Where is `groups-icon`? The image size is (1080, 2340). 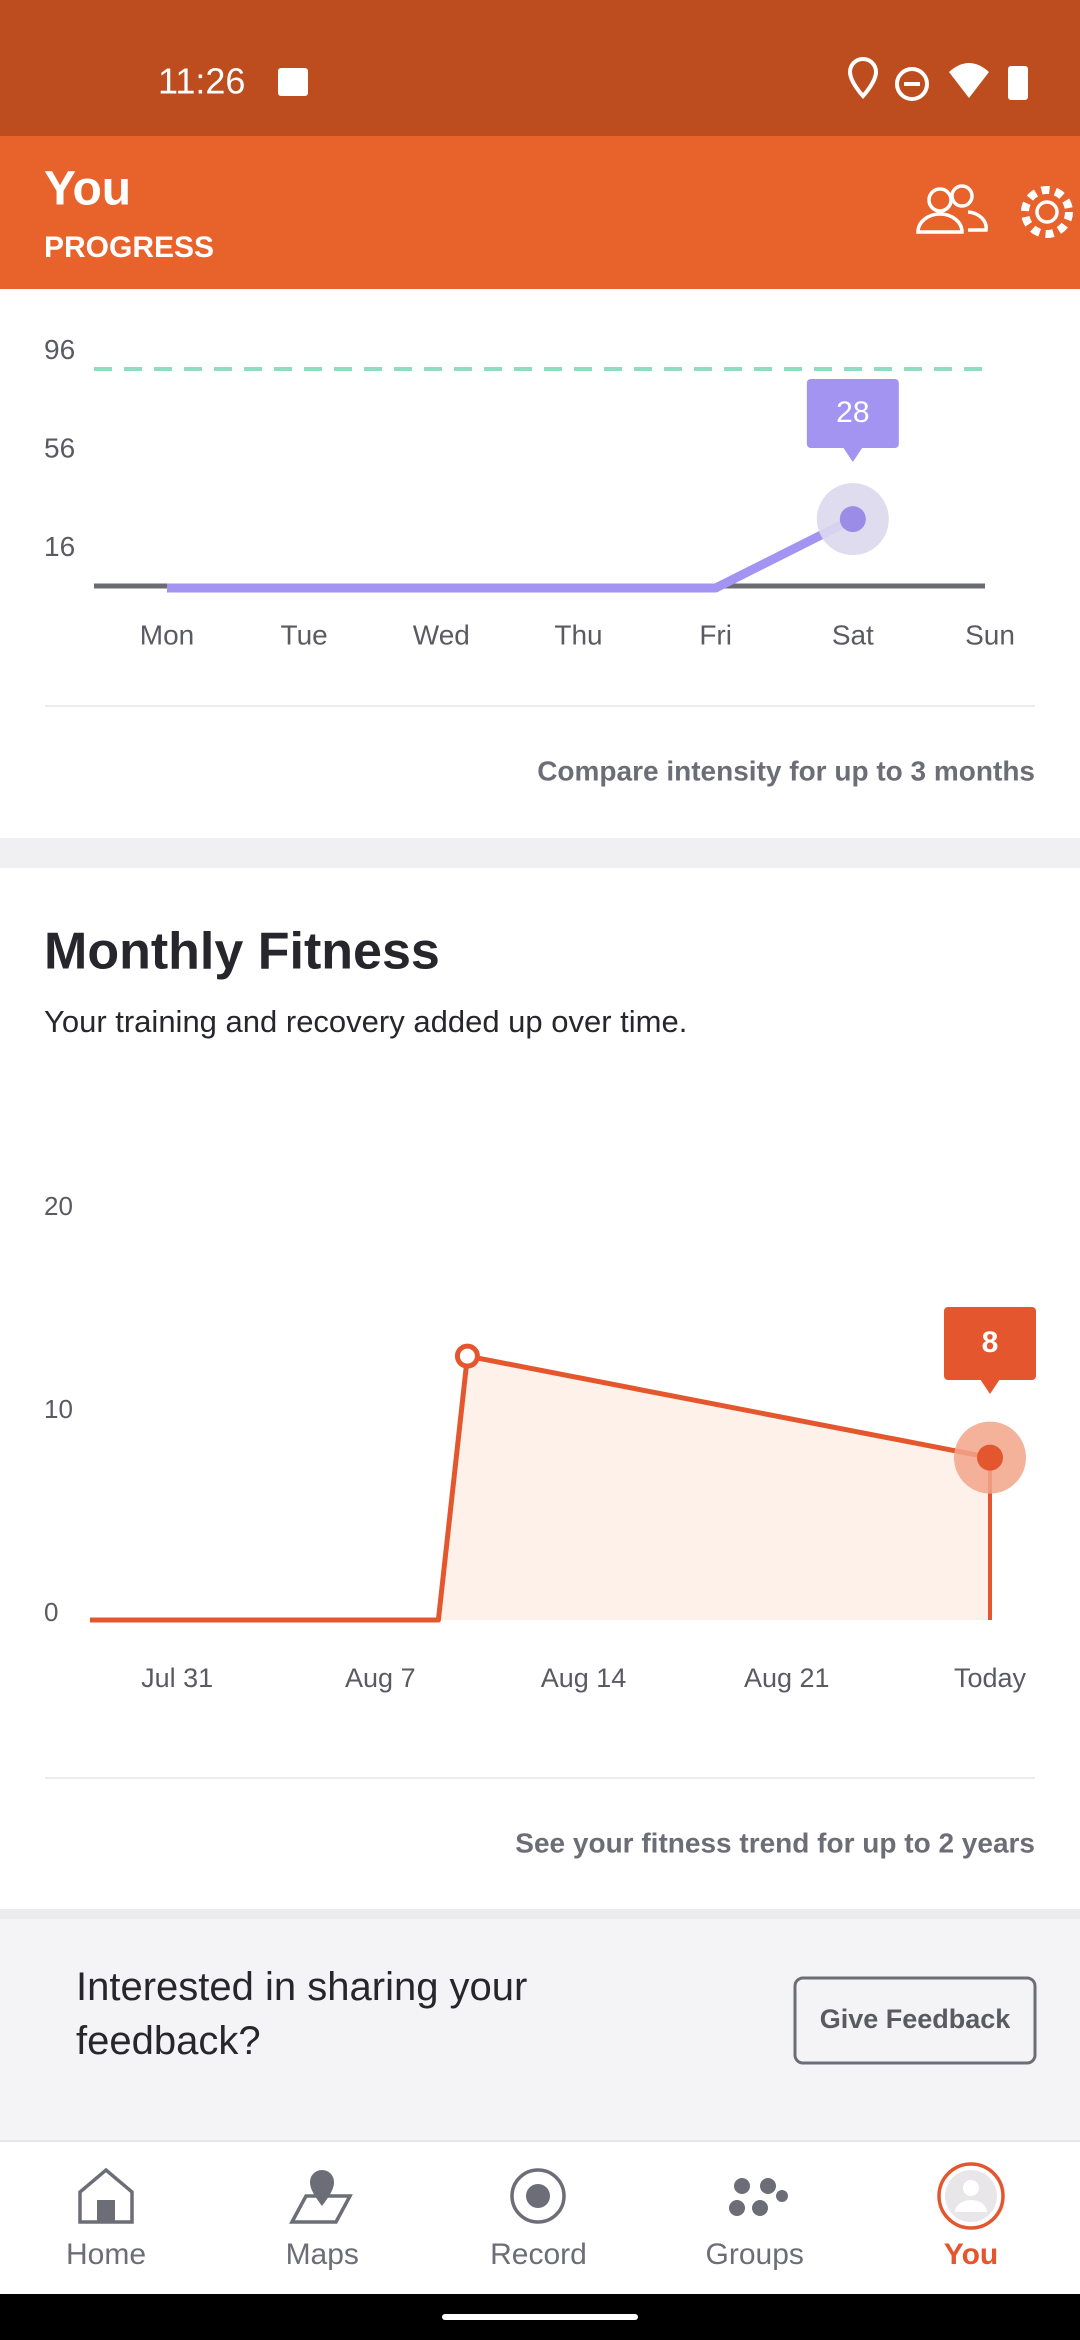
groups-icon is located at coordinates (758, 2197).